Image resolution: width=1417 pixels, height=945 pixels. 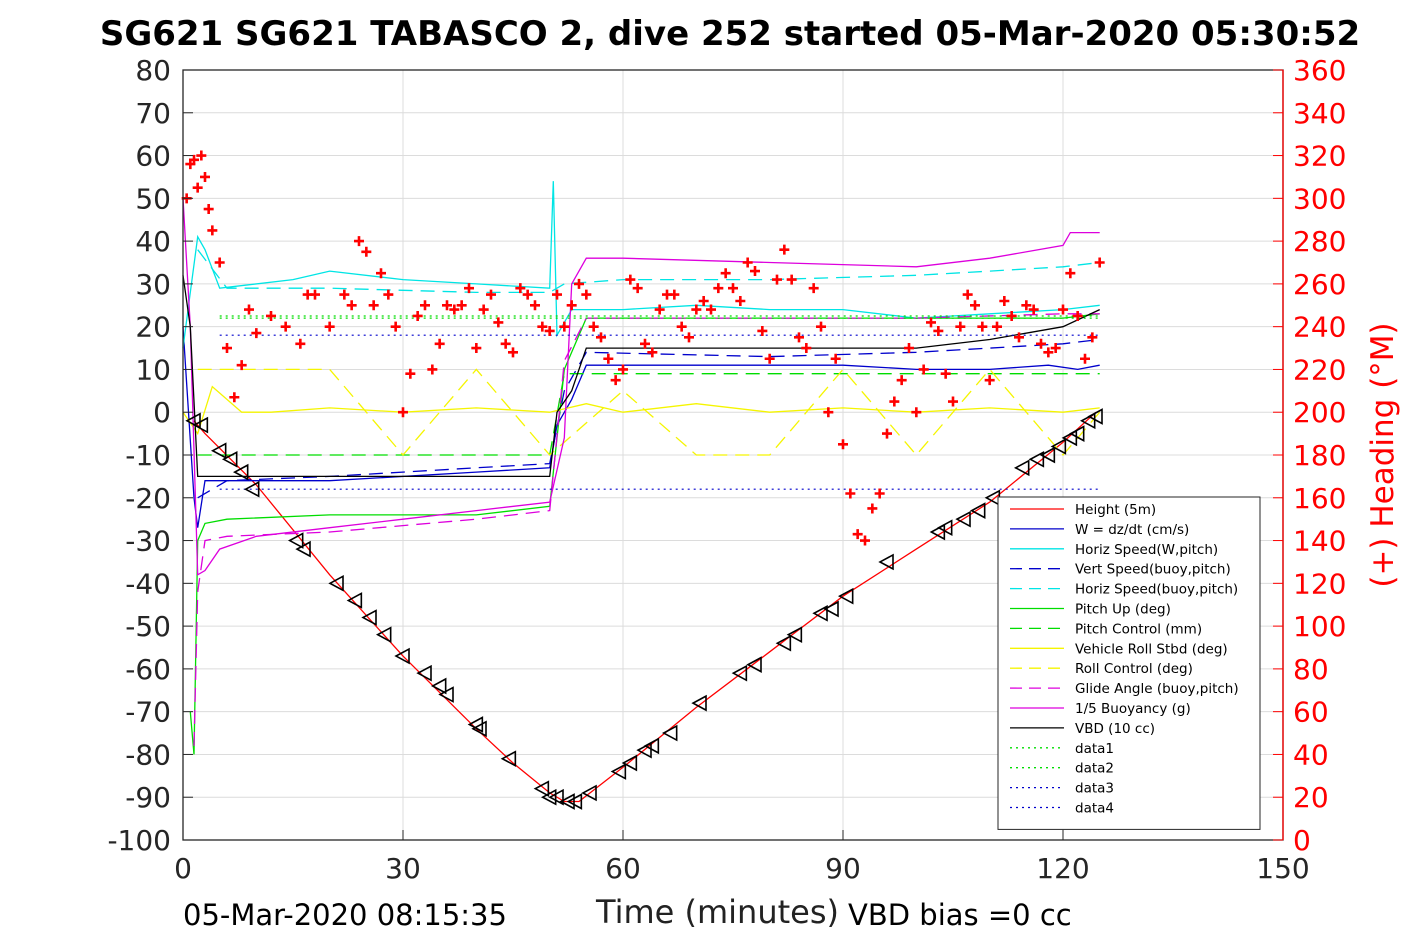 What do you see at coordinates (717, 912) in the screenshot?
I see `x-axis-label: Time (minutes)` at bounding box center [717, 912].